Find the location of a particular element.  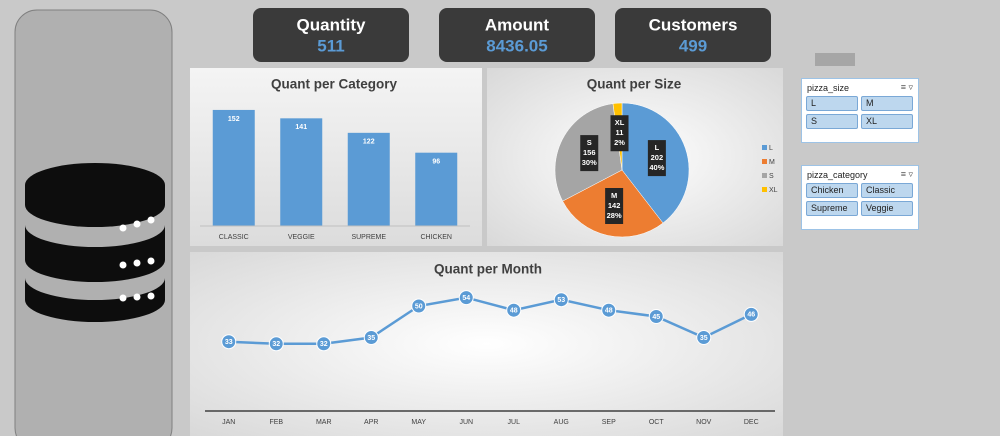

x-tick-label: MAY is located at coordinates (418, 422).